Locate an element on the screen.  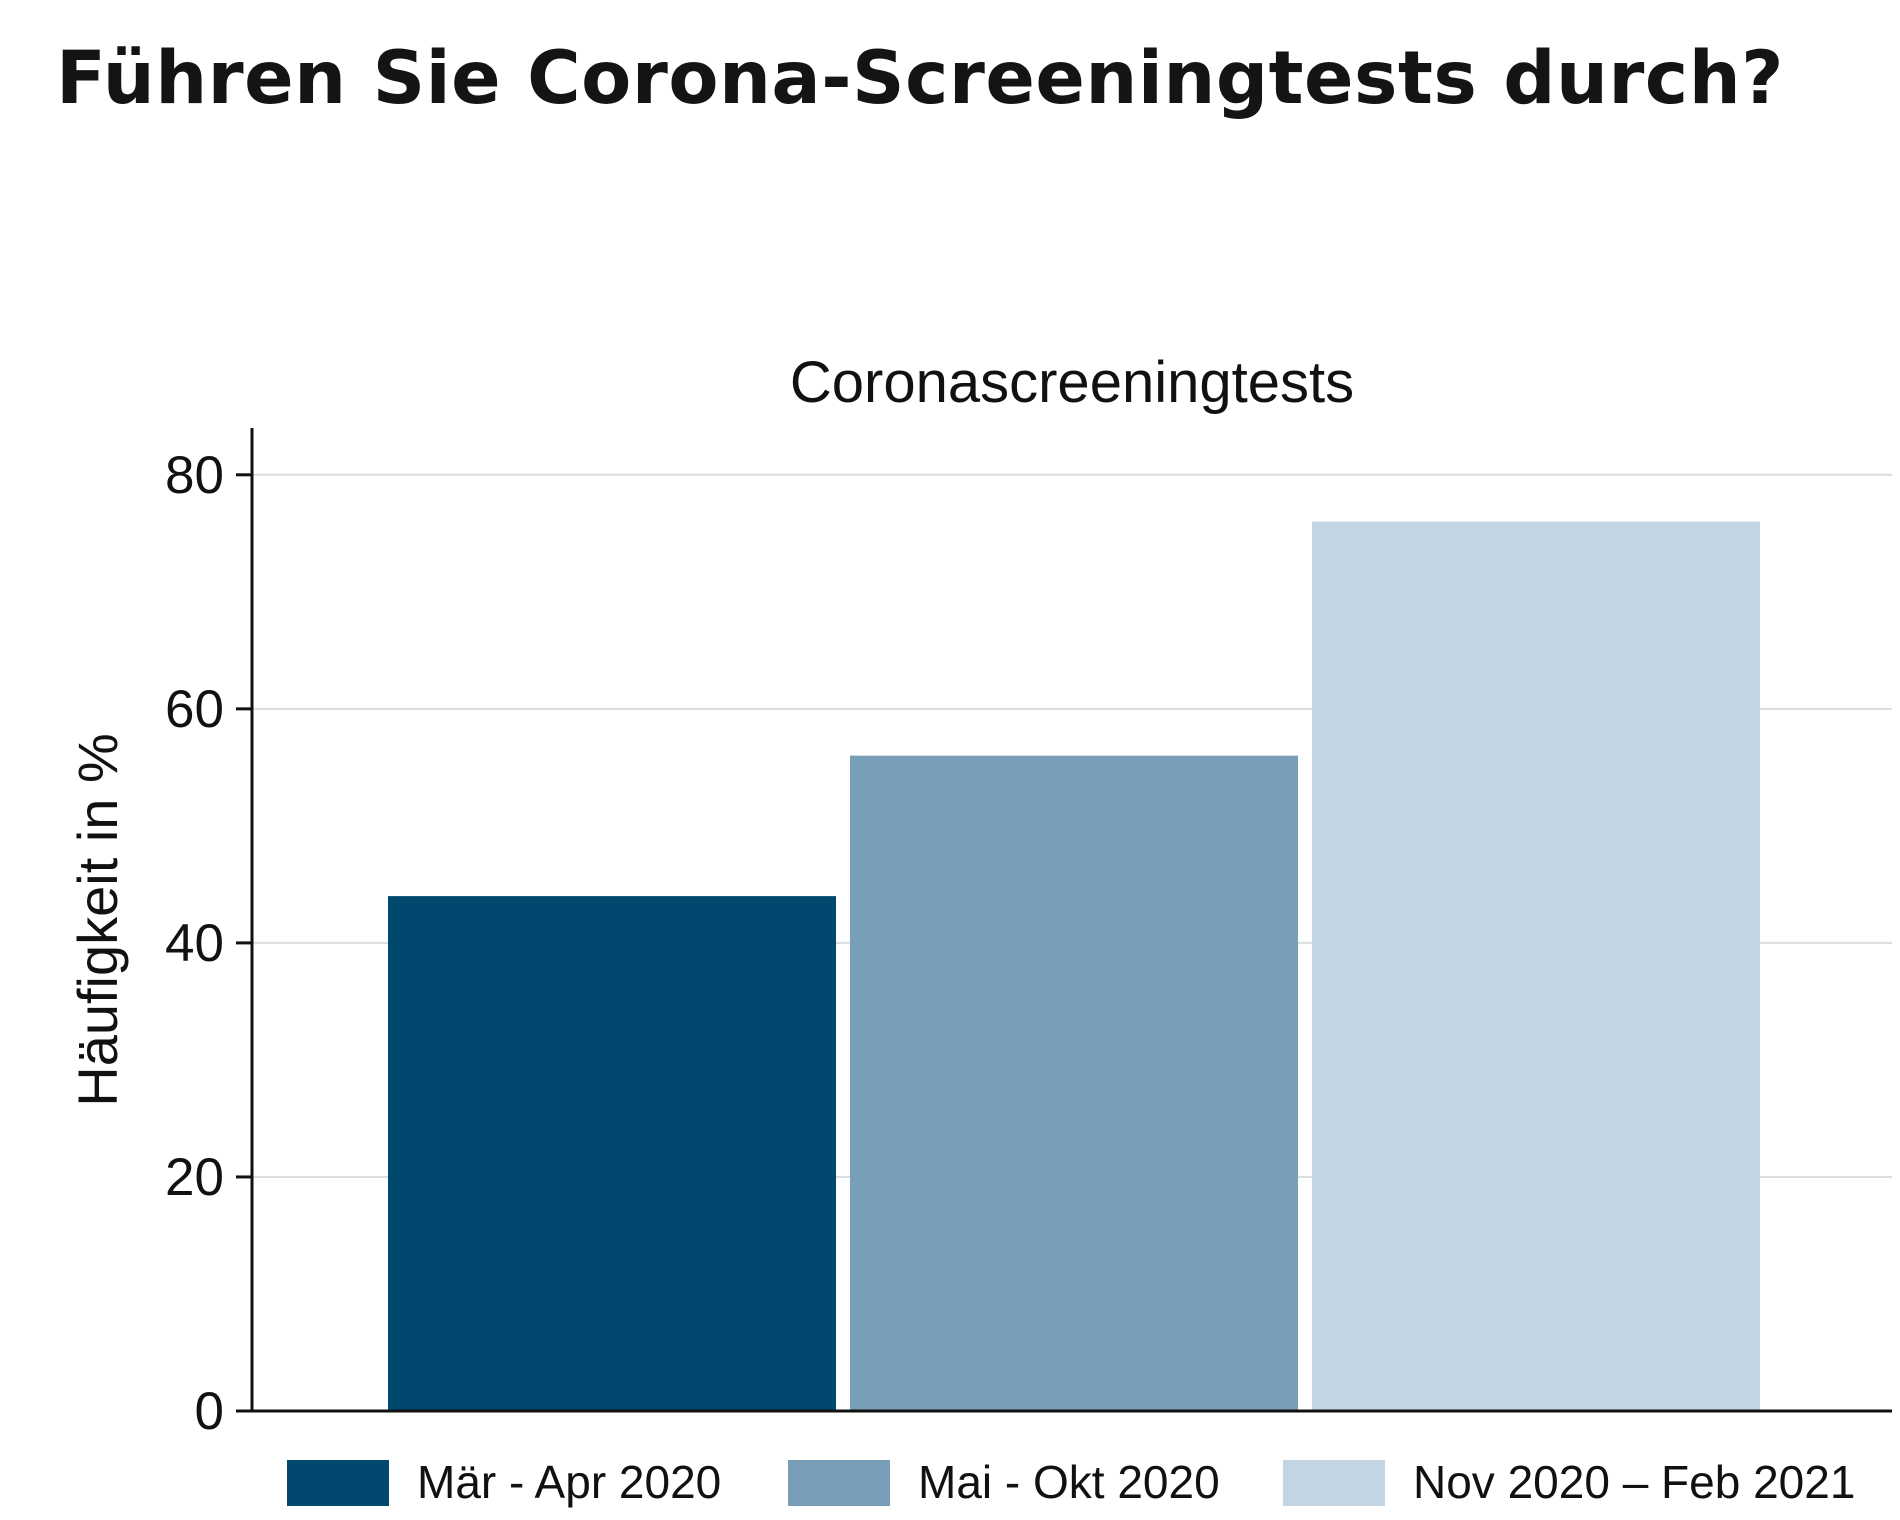
y-tick-label: 0 is located at coordinates (209, 1411).